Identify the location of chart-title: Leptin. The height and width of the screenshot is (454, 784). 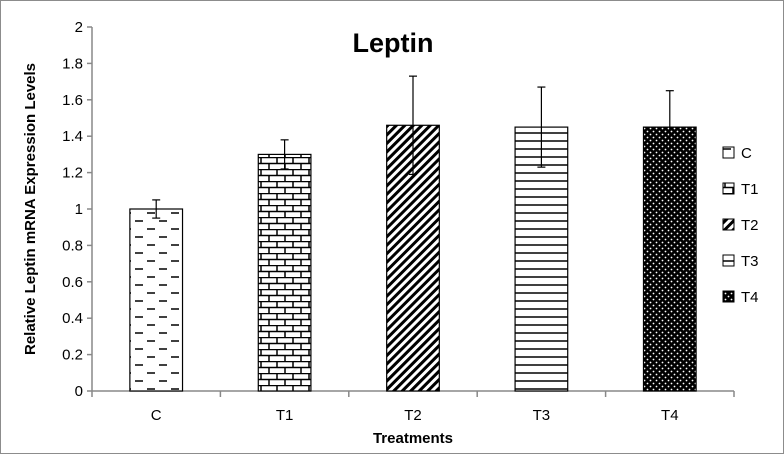
(393, 43).